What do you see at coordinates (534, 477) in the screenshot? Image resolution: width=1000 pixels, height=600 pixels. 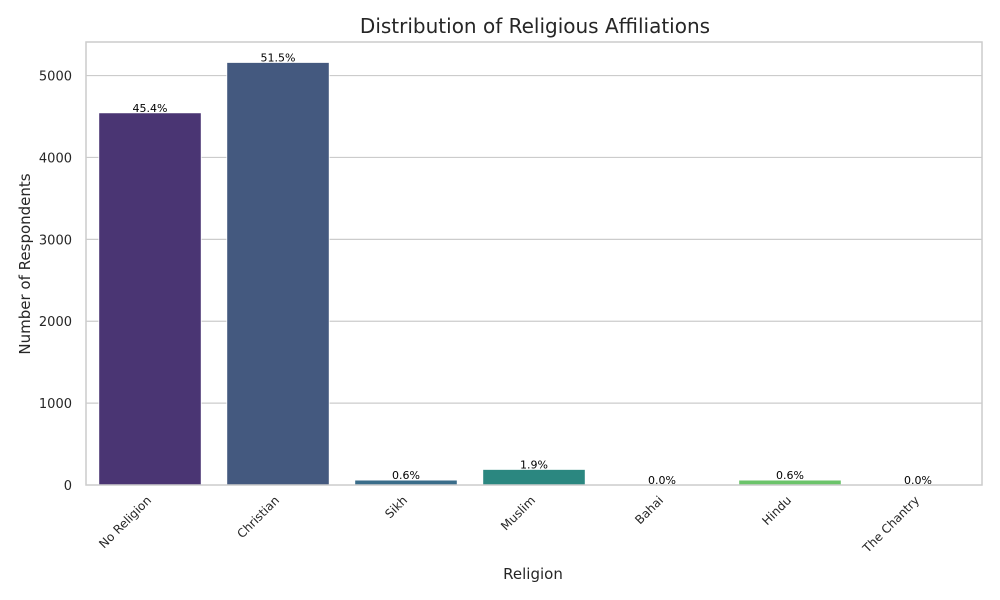 I see `bar-muslim` at bounding box center [534, 477].